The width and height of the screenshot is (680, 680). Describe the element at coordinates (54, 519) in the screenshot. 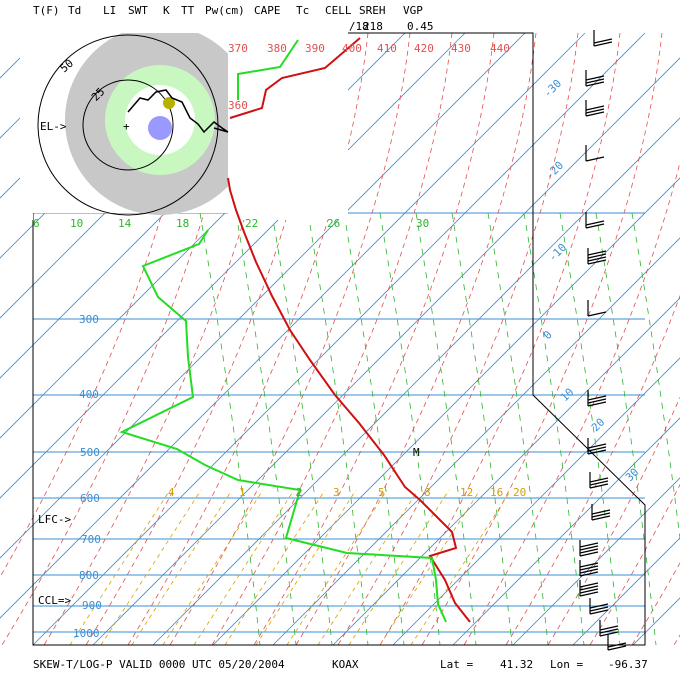

I see `lfc-label: LFC->` at that location.